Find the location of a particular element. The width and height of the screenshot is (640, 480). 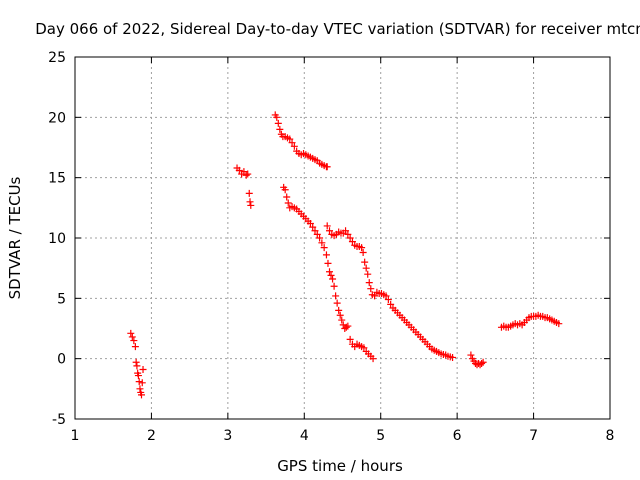

x-tick-label: 5 is located at coordinates (380, 436).